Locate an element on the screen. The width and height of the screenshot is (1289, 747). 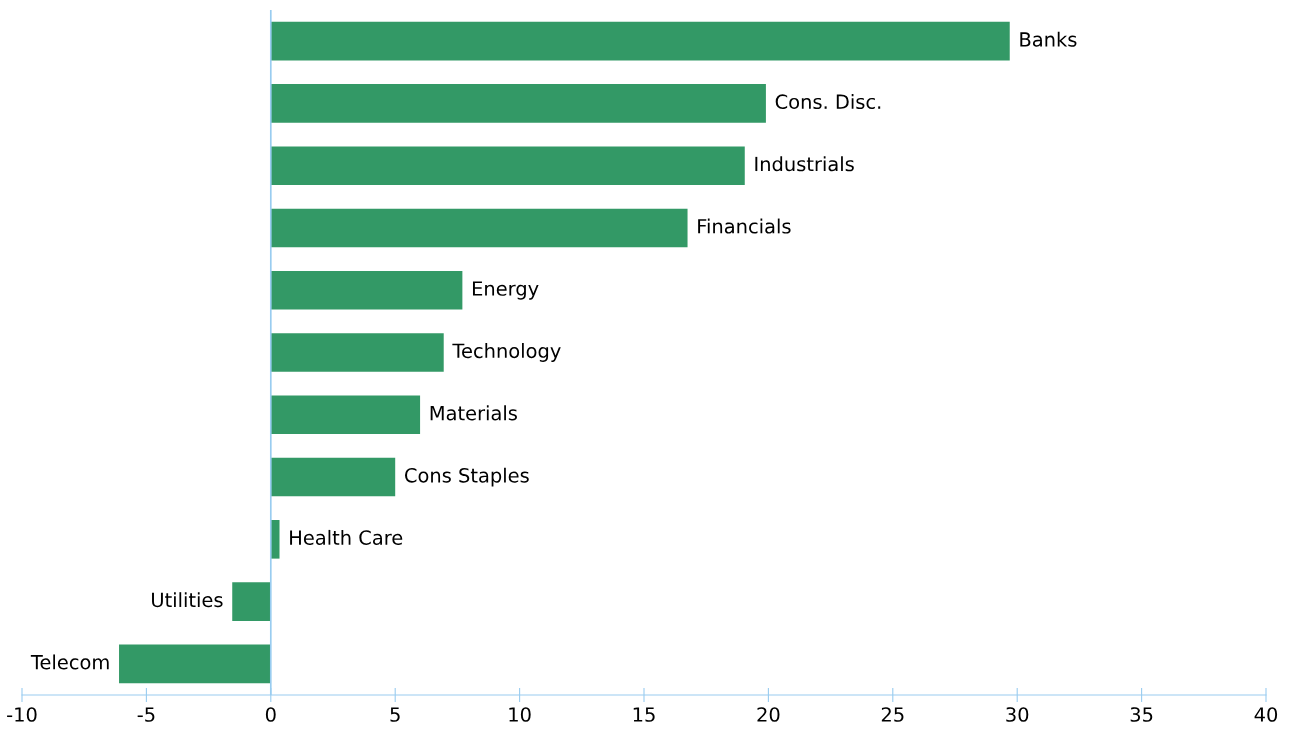
x-tick-label: 5 is located at coordinates (395, 714).